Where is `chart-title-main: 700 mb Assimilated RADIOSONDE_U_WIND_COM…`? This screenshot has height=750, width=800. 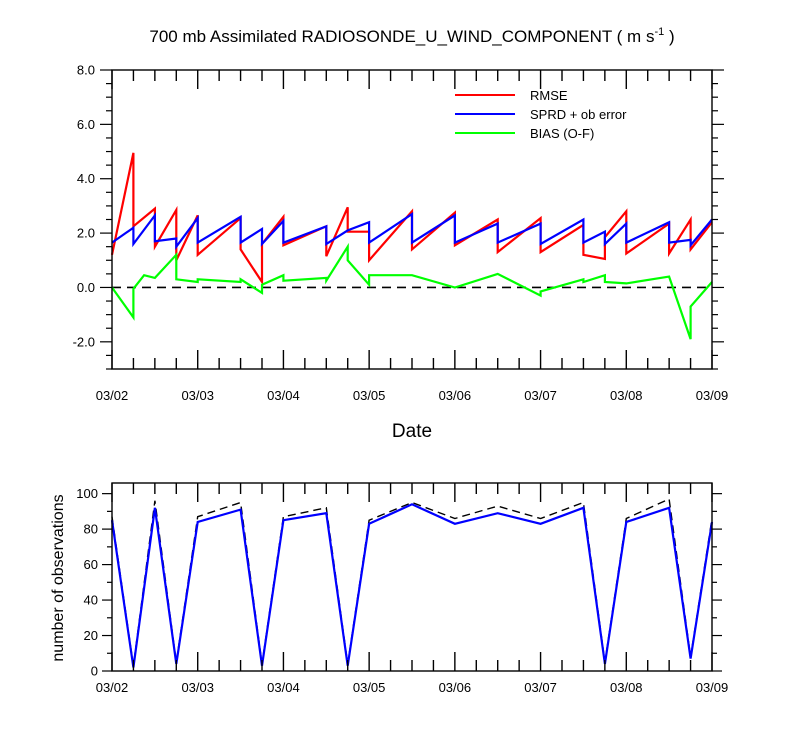
chart-title-main: 700 mb Assimilated RADIOSONDE_U_WIND_COM… is located at coordinates (401, 36).